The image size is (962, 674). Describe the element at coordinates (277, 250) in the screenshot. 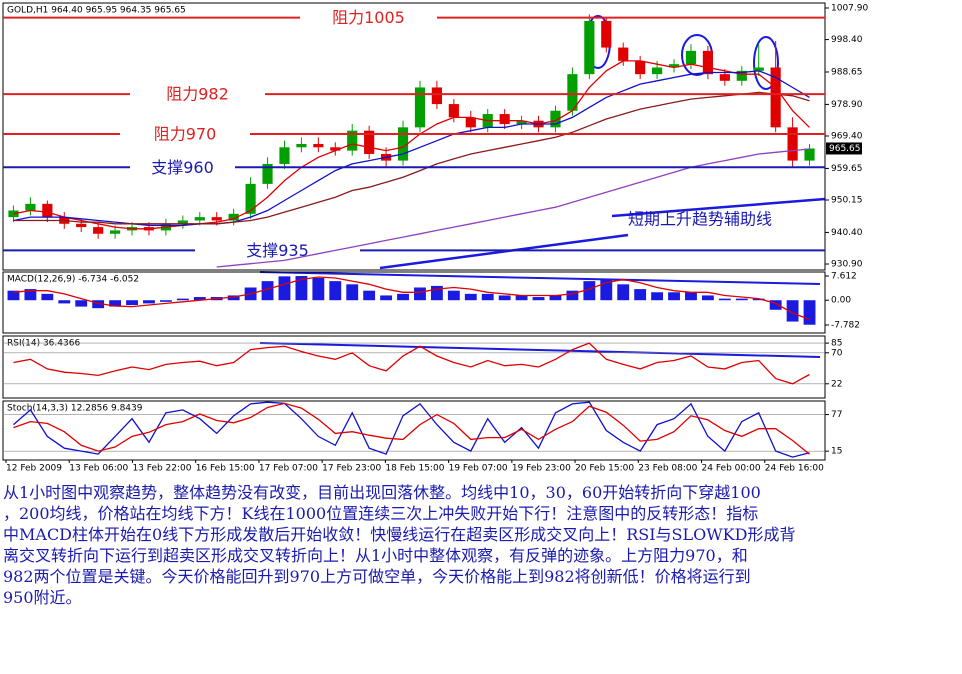

I see `level-label: 支撑935` at that location.